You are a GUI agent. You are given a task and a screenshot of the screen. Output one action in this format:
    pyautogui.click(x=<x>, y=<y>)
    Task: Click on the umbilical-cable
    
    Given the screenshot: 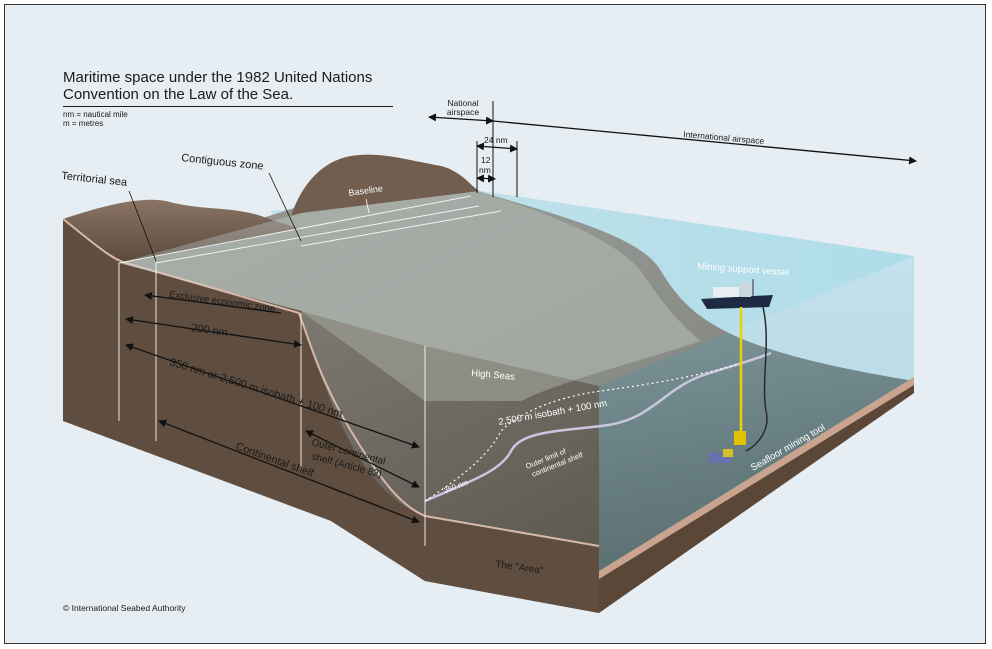 What is the action you would take?
    pyautogui.click(x=756, y=379)
    